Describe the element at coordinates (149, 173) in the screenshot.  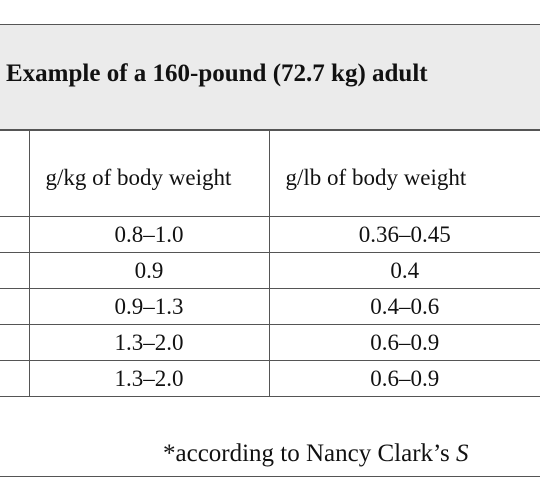
I see `column-header-g-per-kg: g/kg of body weight` at that location.